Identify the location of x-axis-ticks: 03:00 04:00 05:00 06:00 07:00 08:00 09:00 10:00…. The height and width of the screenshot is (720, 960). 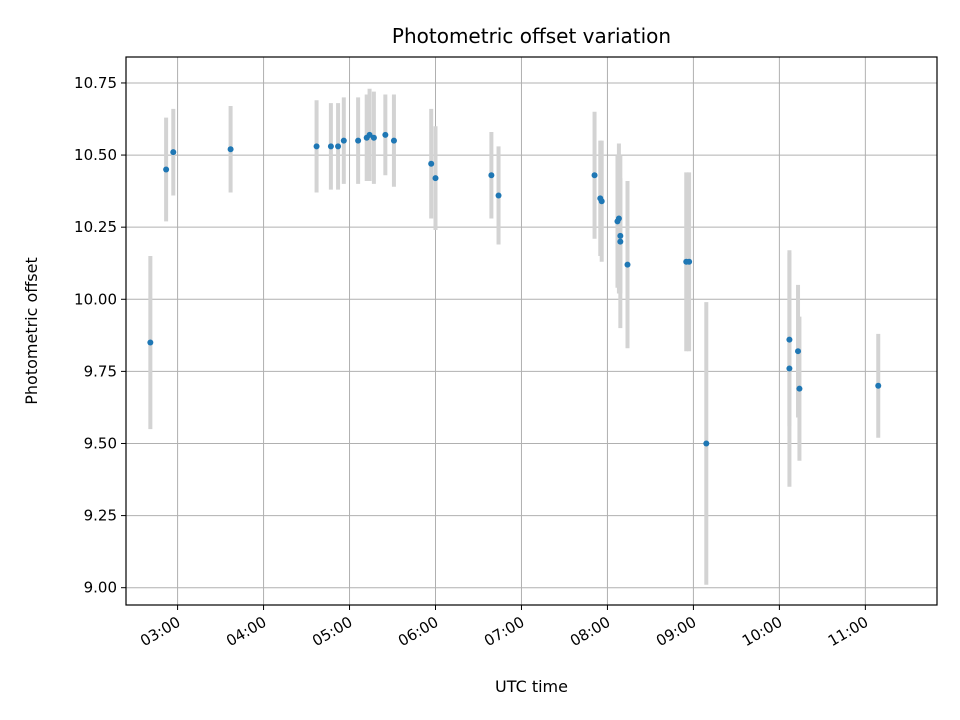
(504, 627).